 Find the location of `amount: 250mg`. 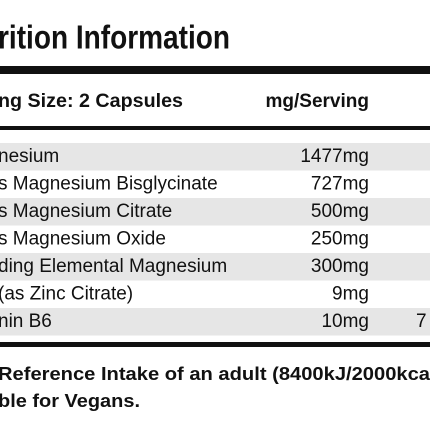

amount: 250mg is located at coordinates (340, 238).